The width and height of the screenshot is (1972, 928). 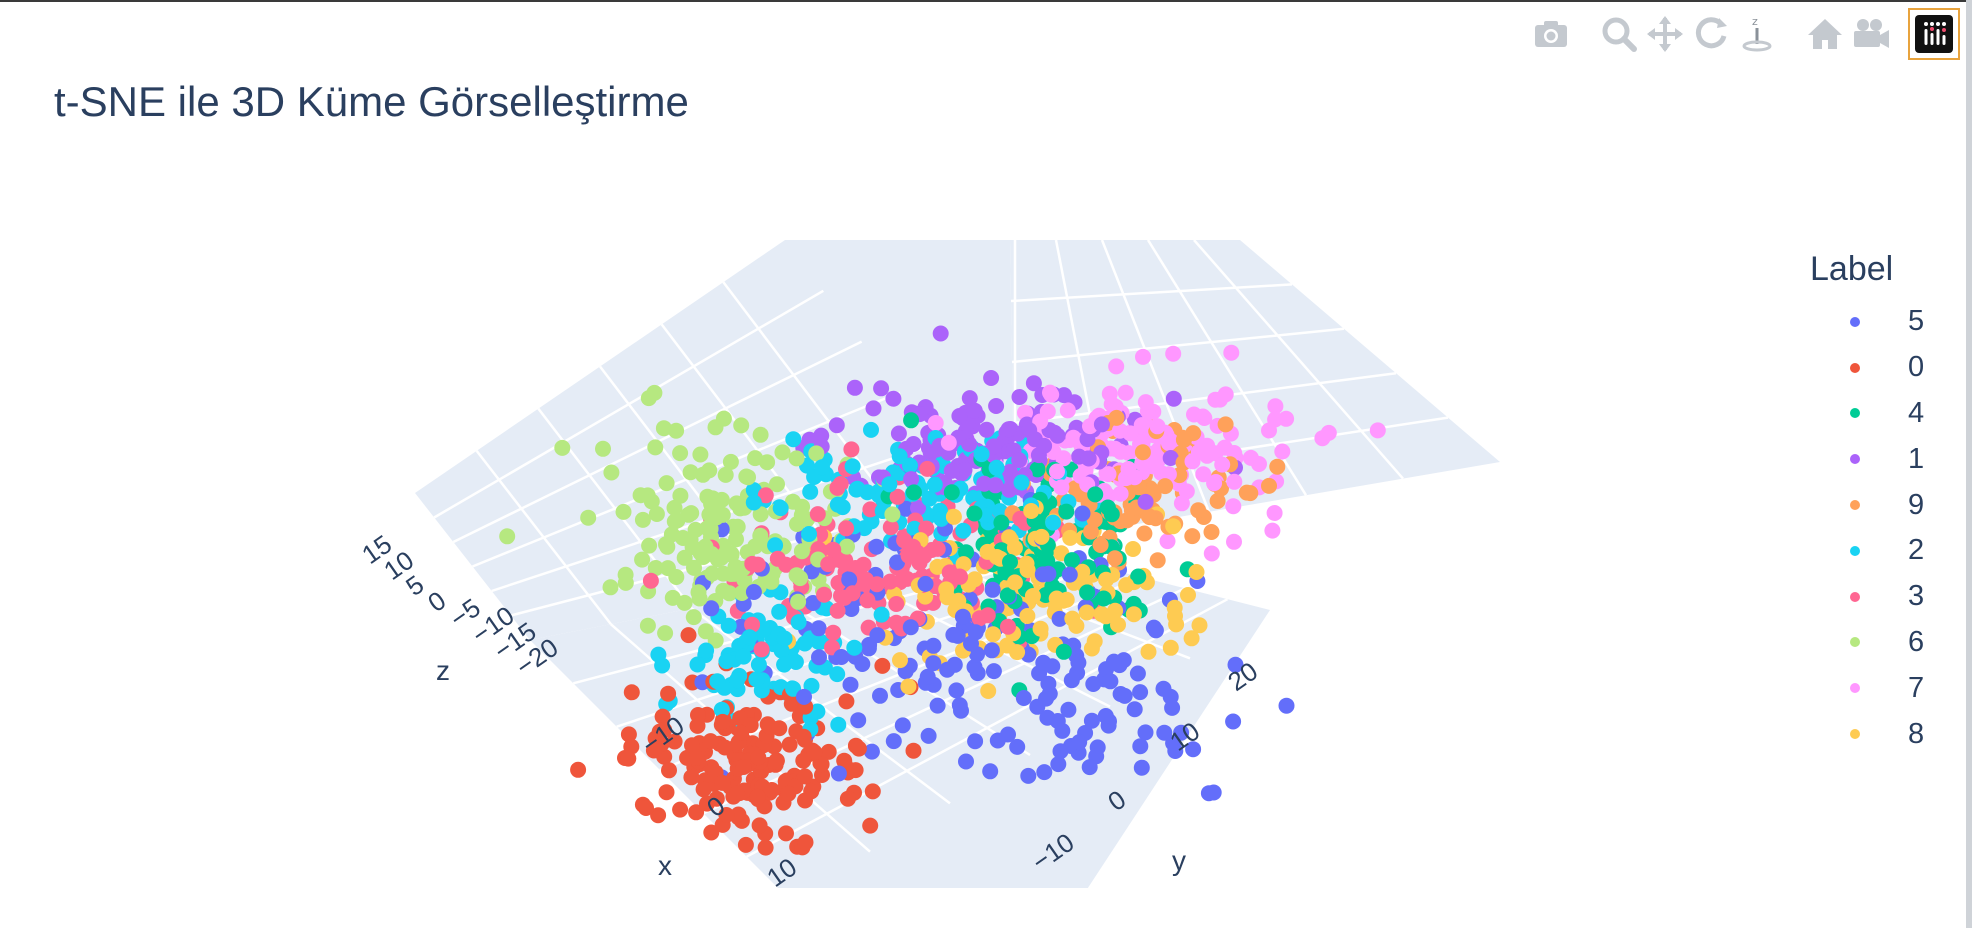 What do you see at coordinates (1855, 642) in the screenshot?
I see `legend-marker` at bounding box center [1855, 642].